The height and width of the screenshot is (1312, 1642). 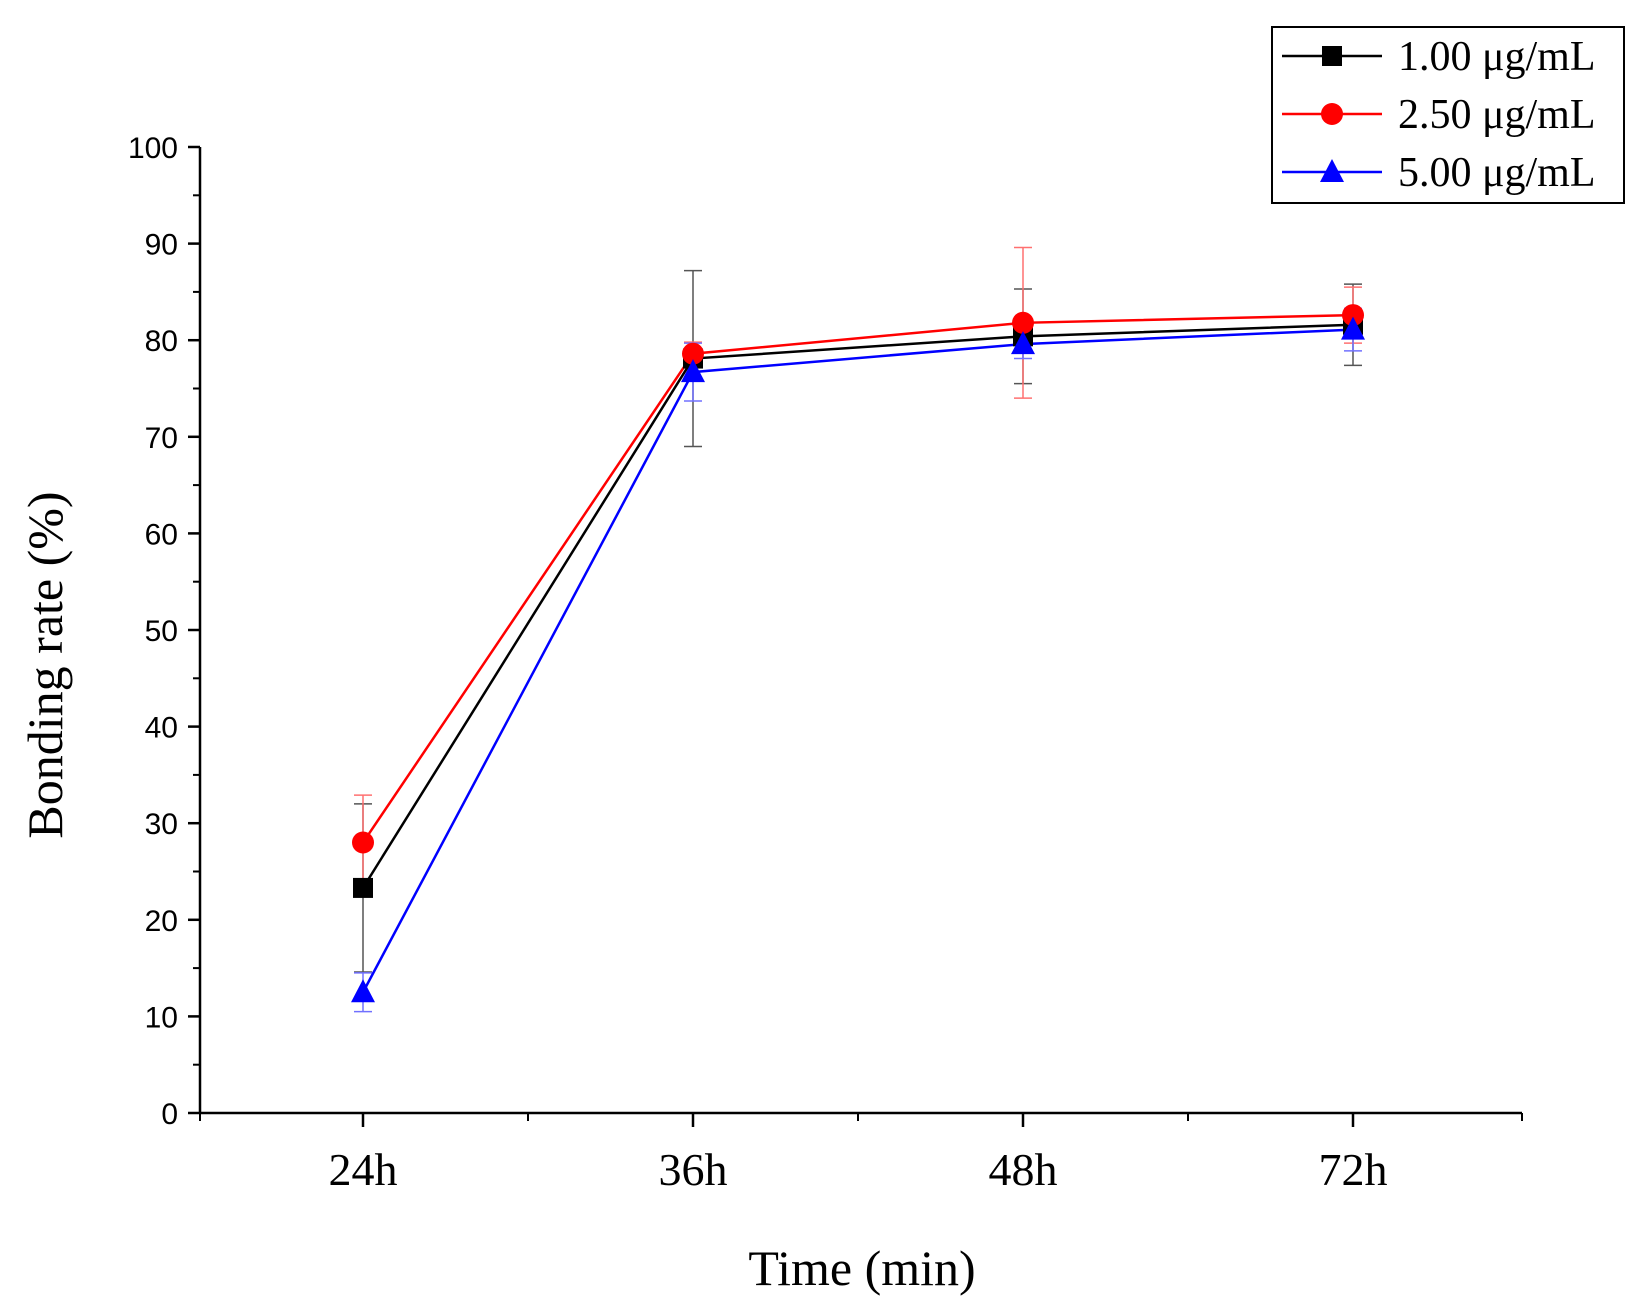 What do you see at coordinates (161, 245) in the screenshot?
I see `y-tick-label: 90` at bounding box center [161, 245].